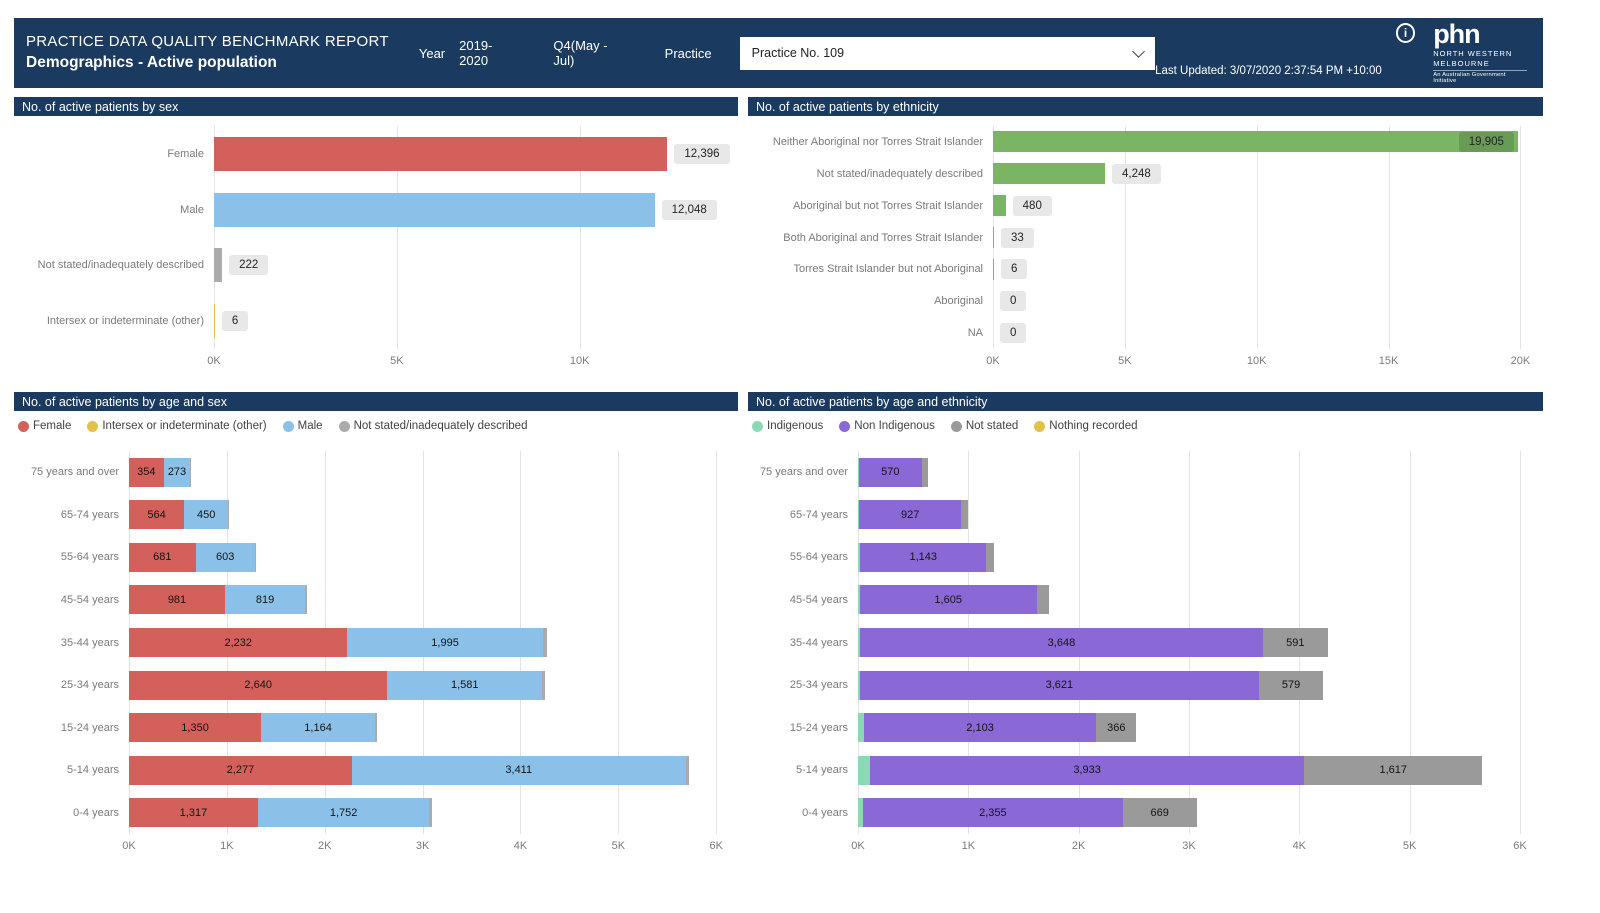 This screenshot has width=1600, height=913. Describe the element at coordinates (177, 426) in the screenshot. I see `legend-item-intersex-or-indeterminate-other: Intersex or indeterminate (other)` at that location.